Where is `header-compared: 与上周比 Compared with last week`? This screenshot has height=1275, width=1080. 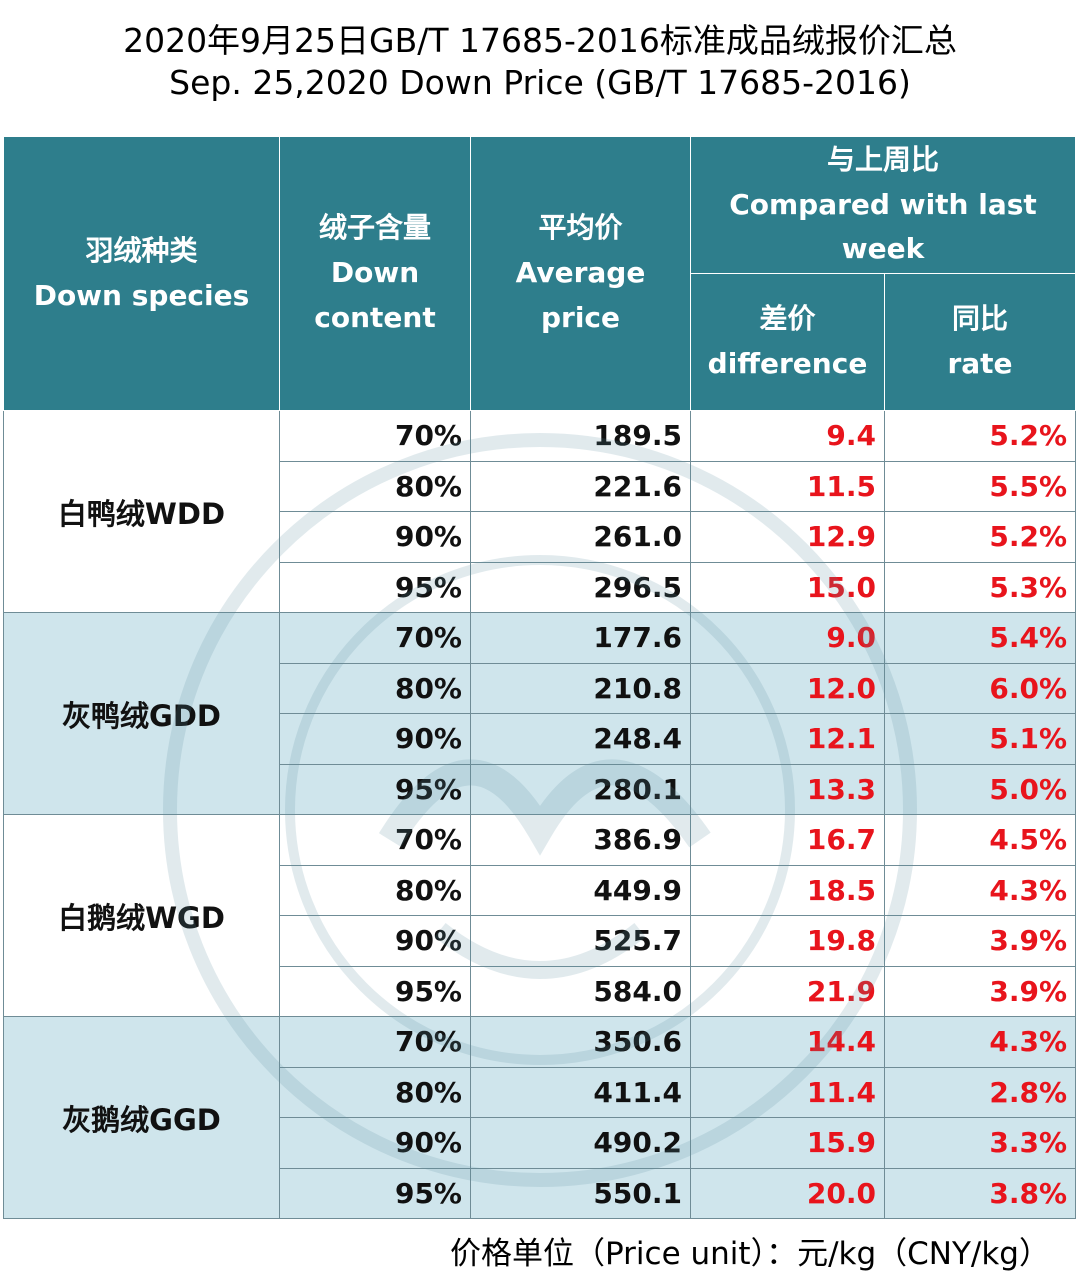 header-compared: 与上周比 Compared with last week is located at coordinates (883, 205).